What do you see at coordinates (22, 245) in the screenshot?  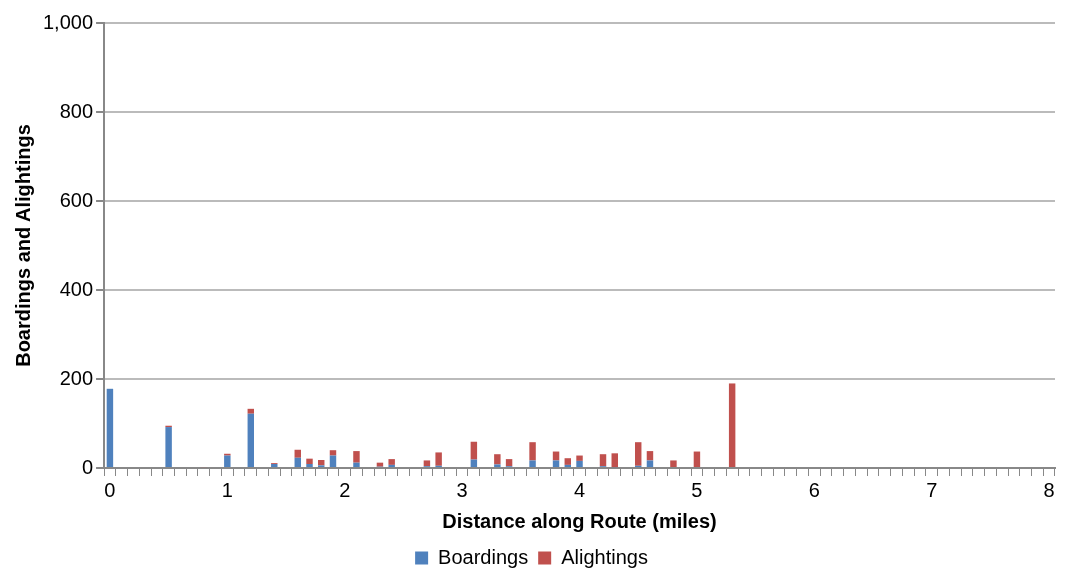 I see `y-axis-title: Boardings and Alightings` at bounding box center [22, 245].